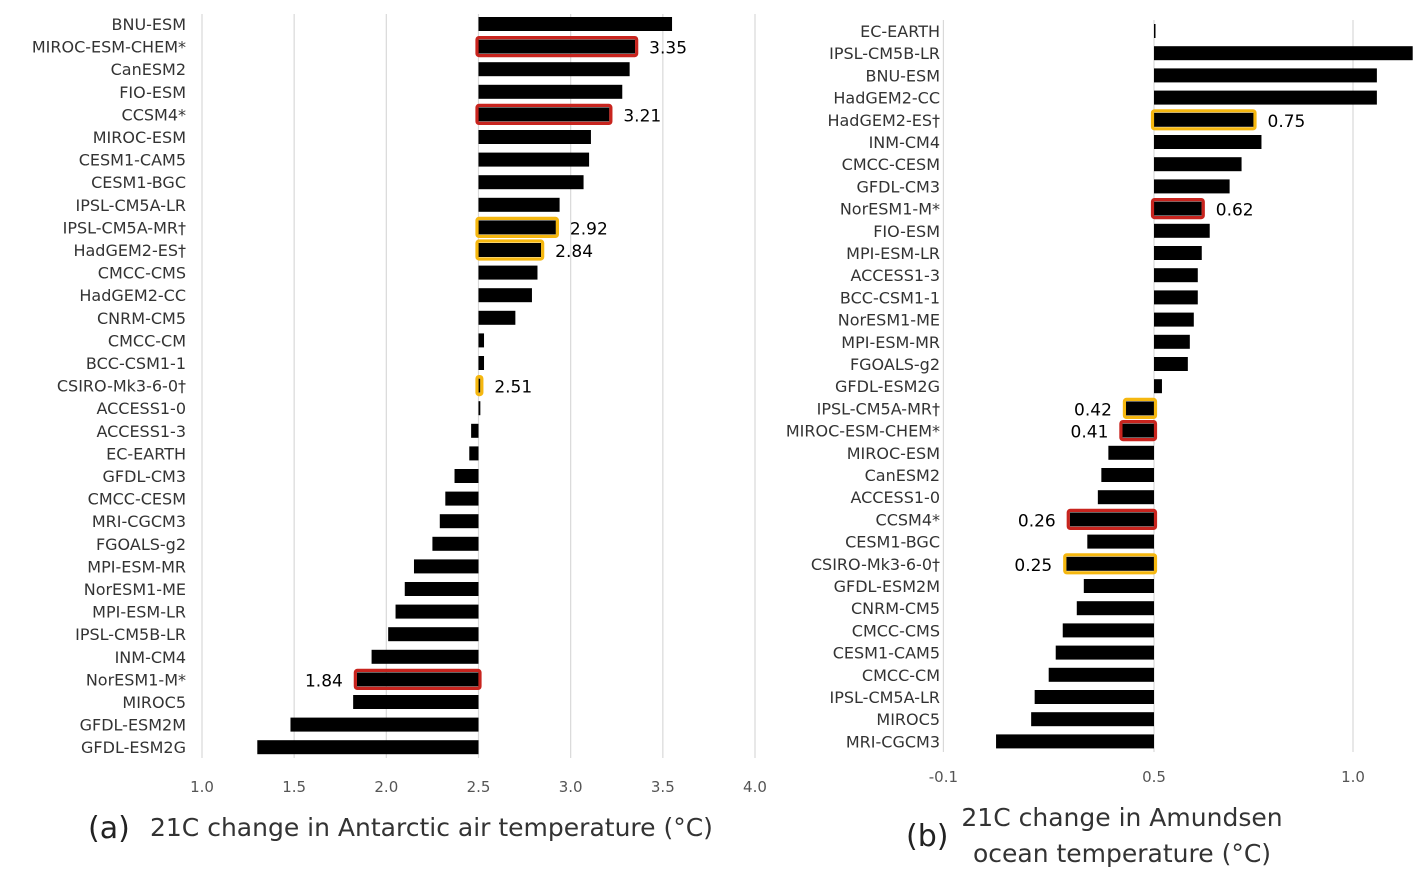 This screenshot has height=882, width=1426. Describe the element at coordinates (892, 542) in the screenshot. I see `panel-b-model-label: CESM1-BGC` at that location.